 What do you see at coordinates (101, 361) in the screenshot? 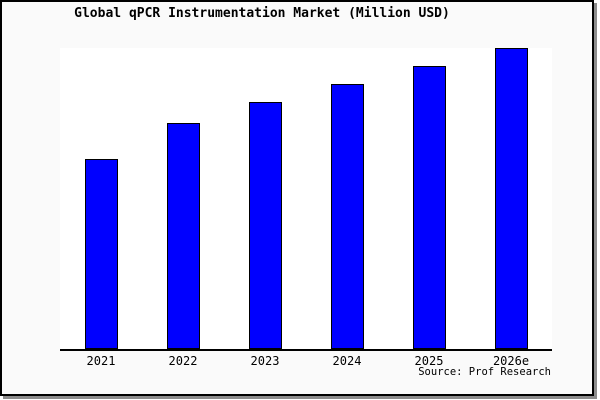
I see `x-tick-label: 2021` at bounding box center [101, 361].